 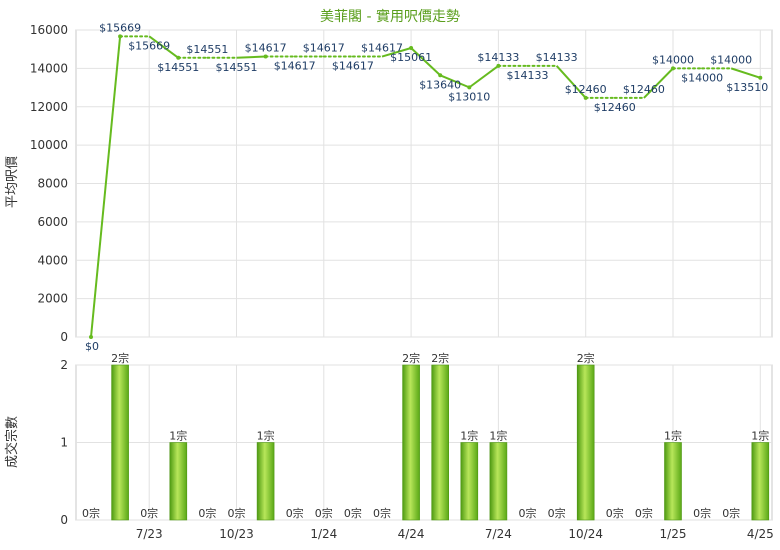 What do you see at coordinates (52, 299) in the screenshot?
I see `price-y-tick-label: 2000` at bounding box center [52, 299].